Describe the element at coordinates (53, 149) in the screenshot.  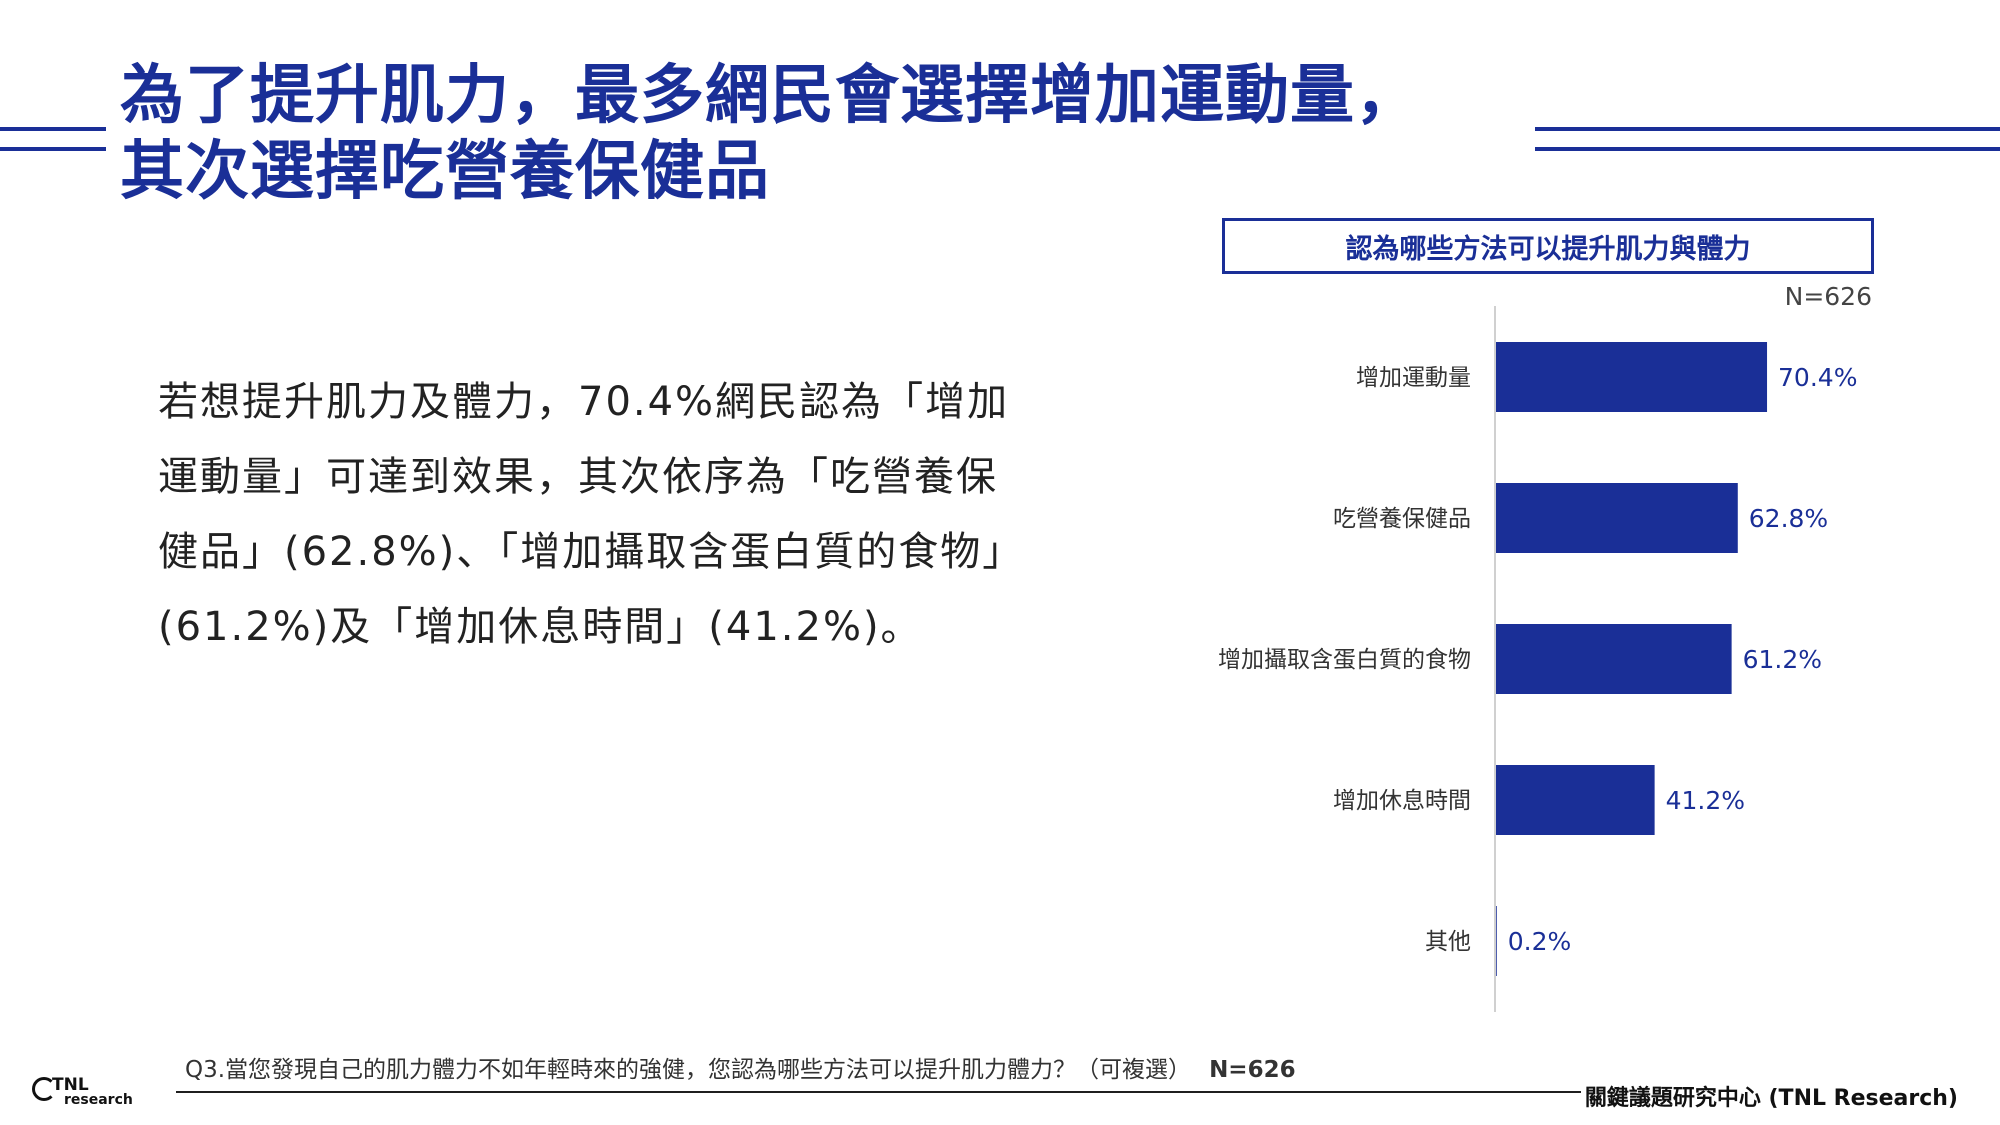
I see `header-rule-left-bottom` at that location.